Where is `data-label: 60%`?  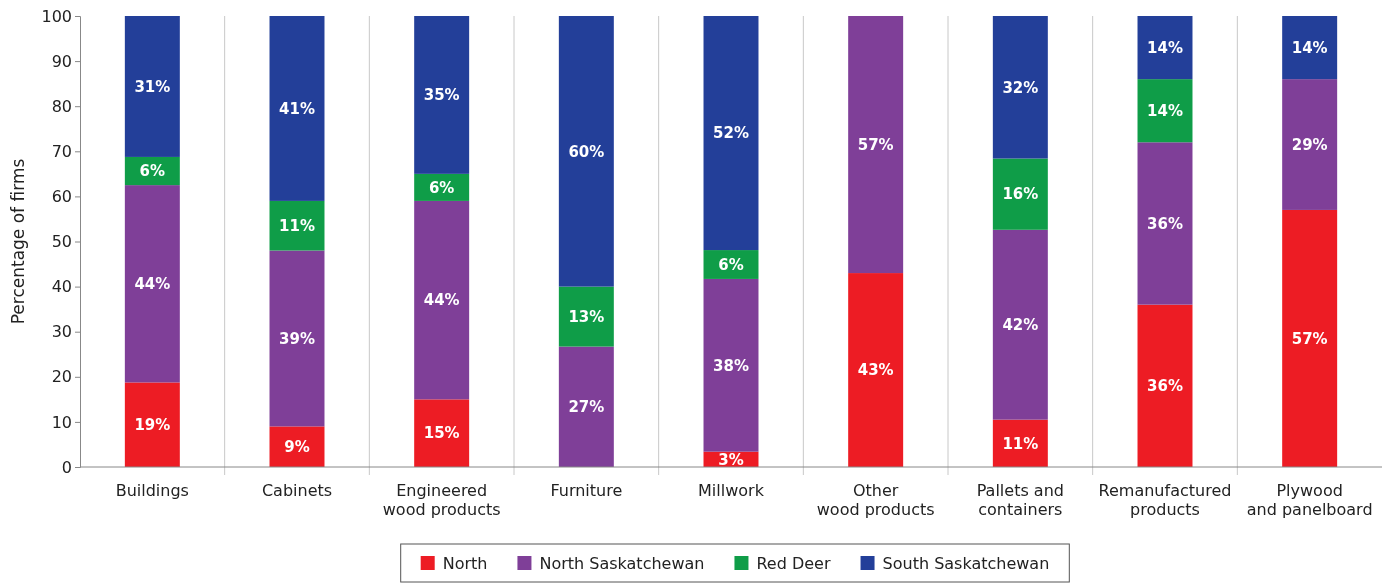 data-label: 60% is located at coordinates (586, 151).